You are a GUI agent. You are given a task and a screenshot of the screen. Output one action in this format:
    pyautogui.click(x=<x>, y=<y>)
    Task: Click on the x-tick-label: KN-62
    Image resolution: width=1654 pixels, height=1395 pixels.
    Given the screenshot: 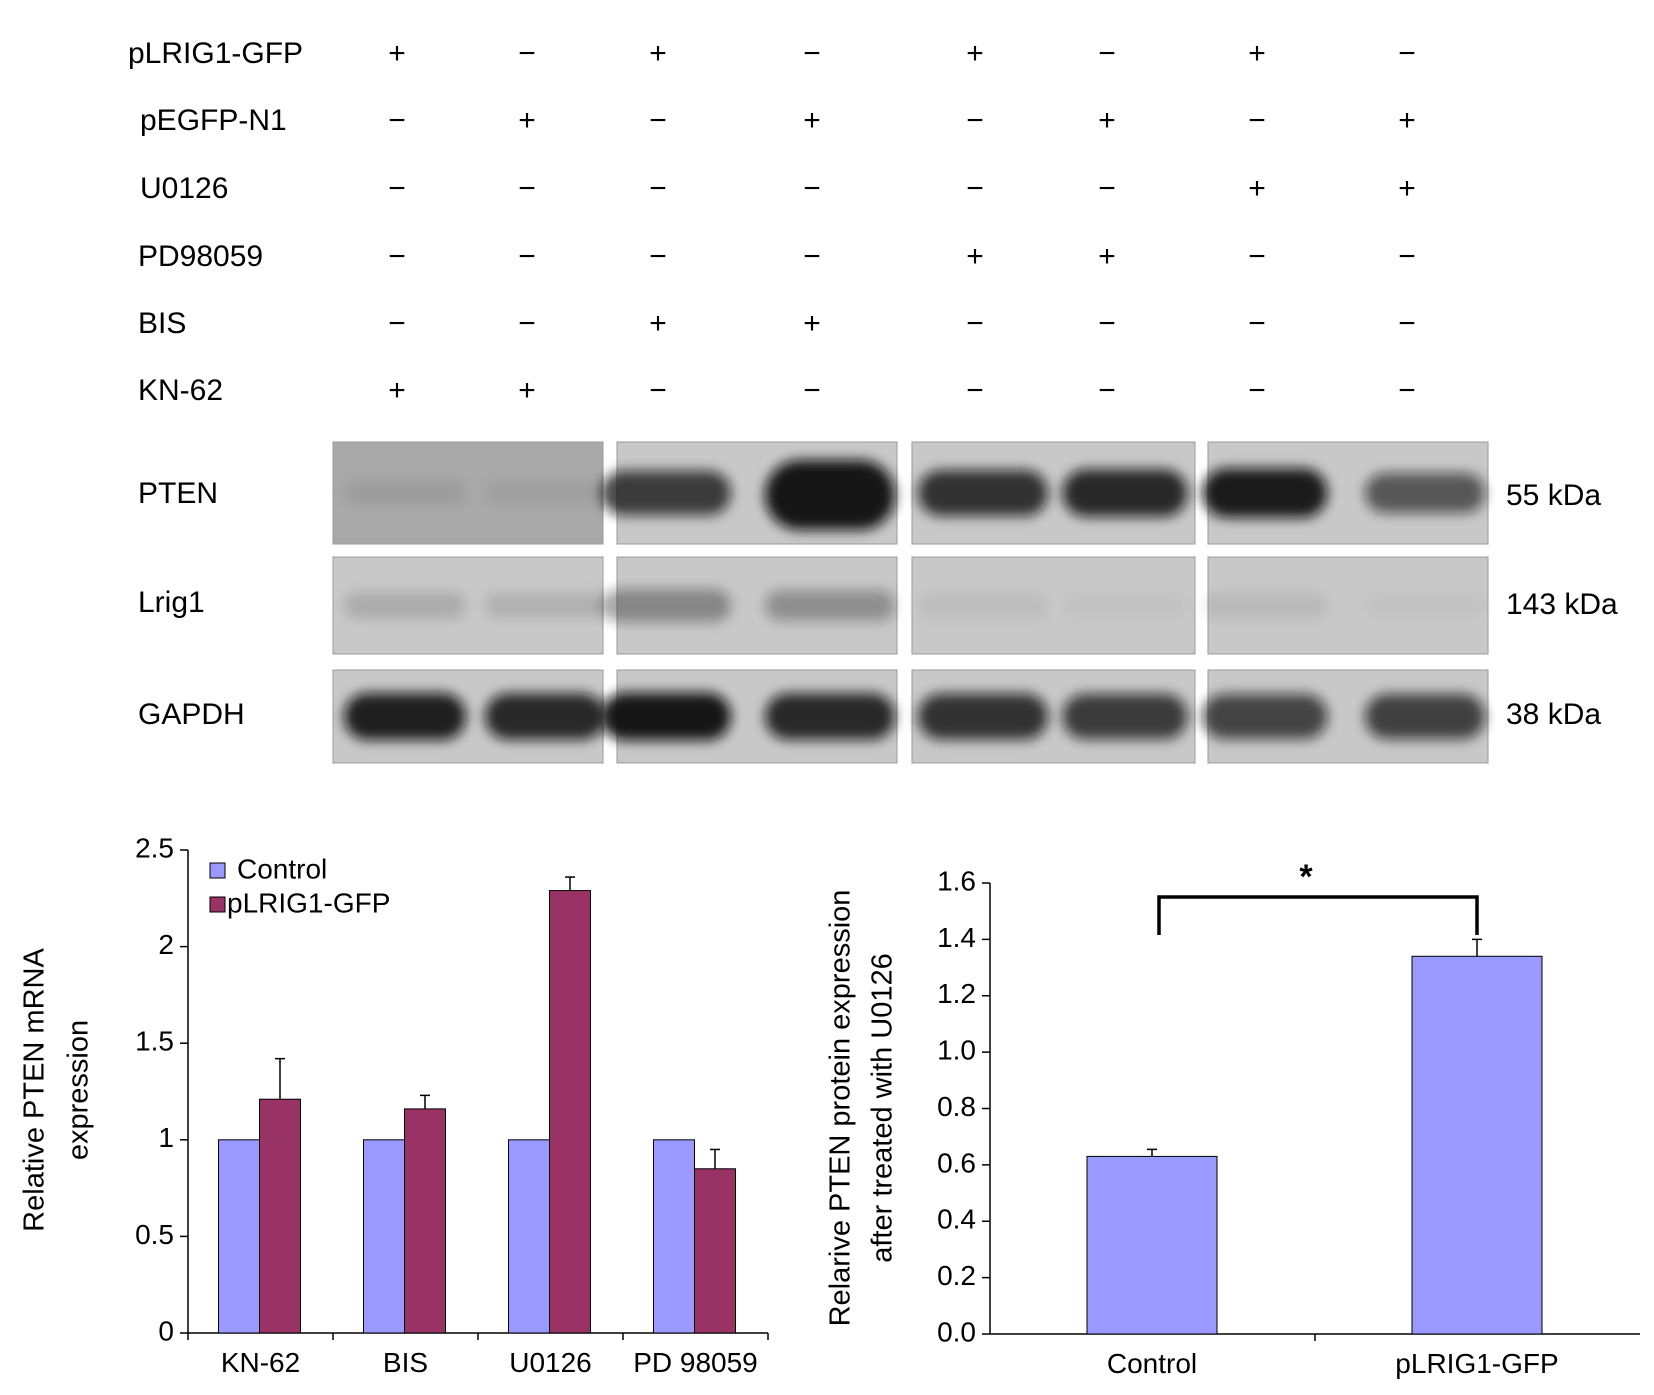 What is the action you would take?
    pyautogui.click(x=260, y=1362)
    